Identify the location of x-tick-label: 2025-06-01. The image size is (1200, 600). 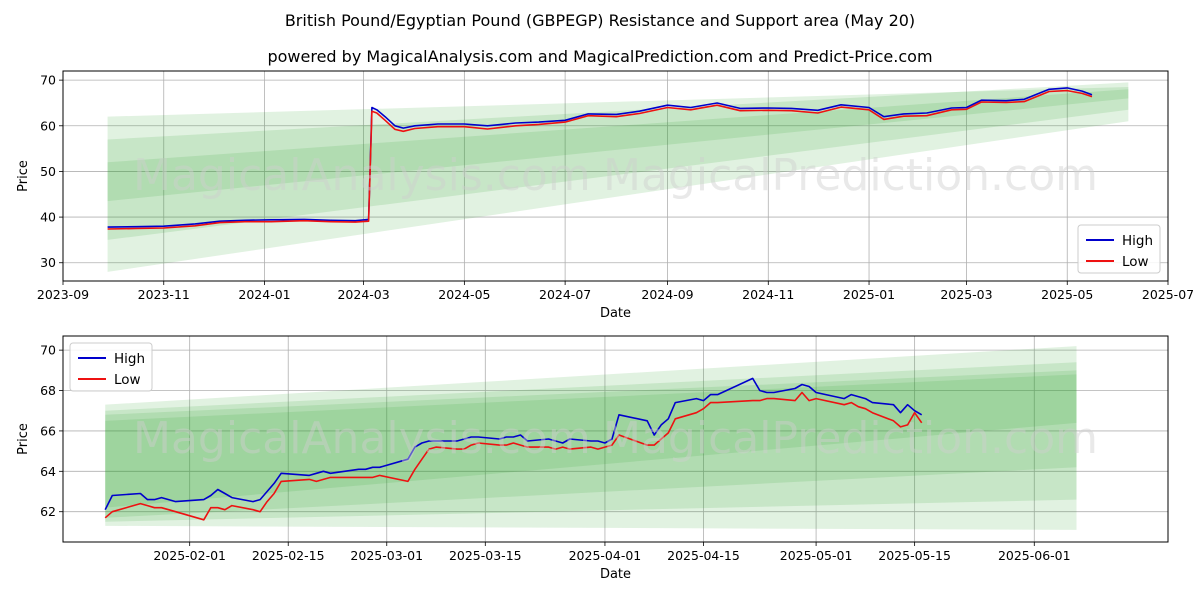
(1034, 555).